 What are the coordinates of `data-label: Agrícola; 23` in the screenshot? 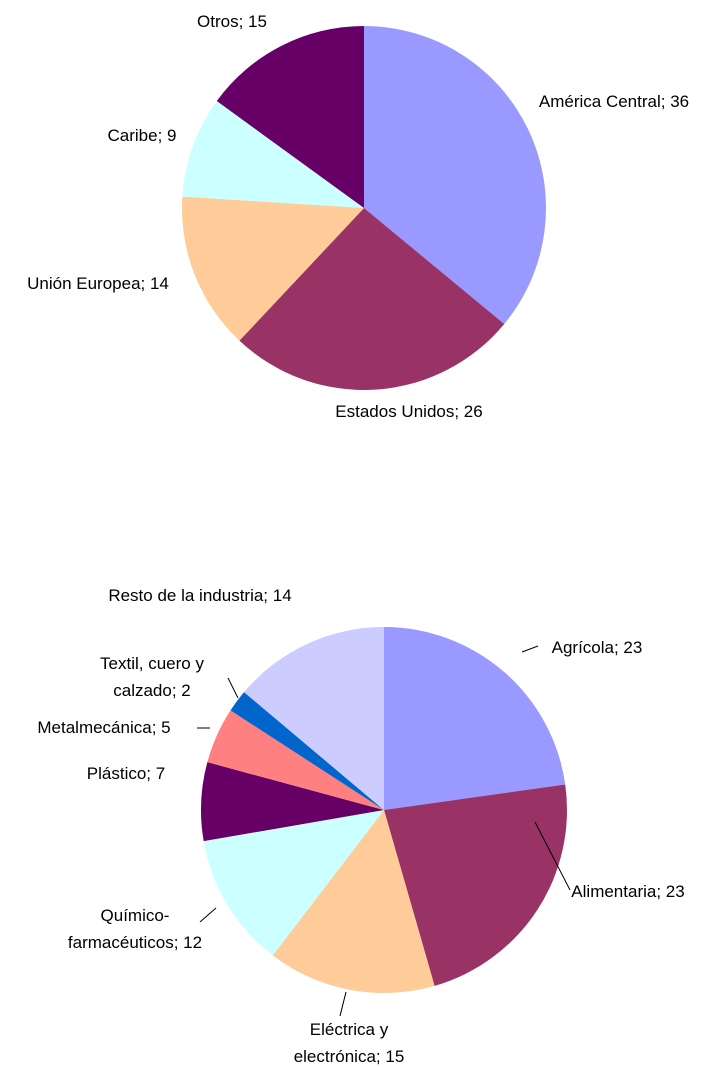 It's located at (597, 647).